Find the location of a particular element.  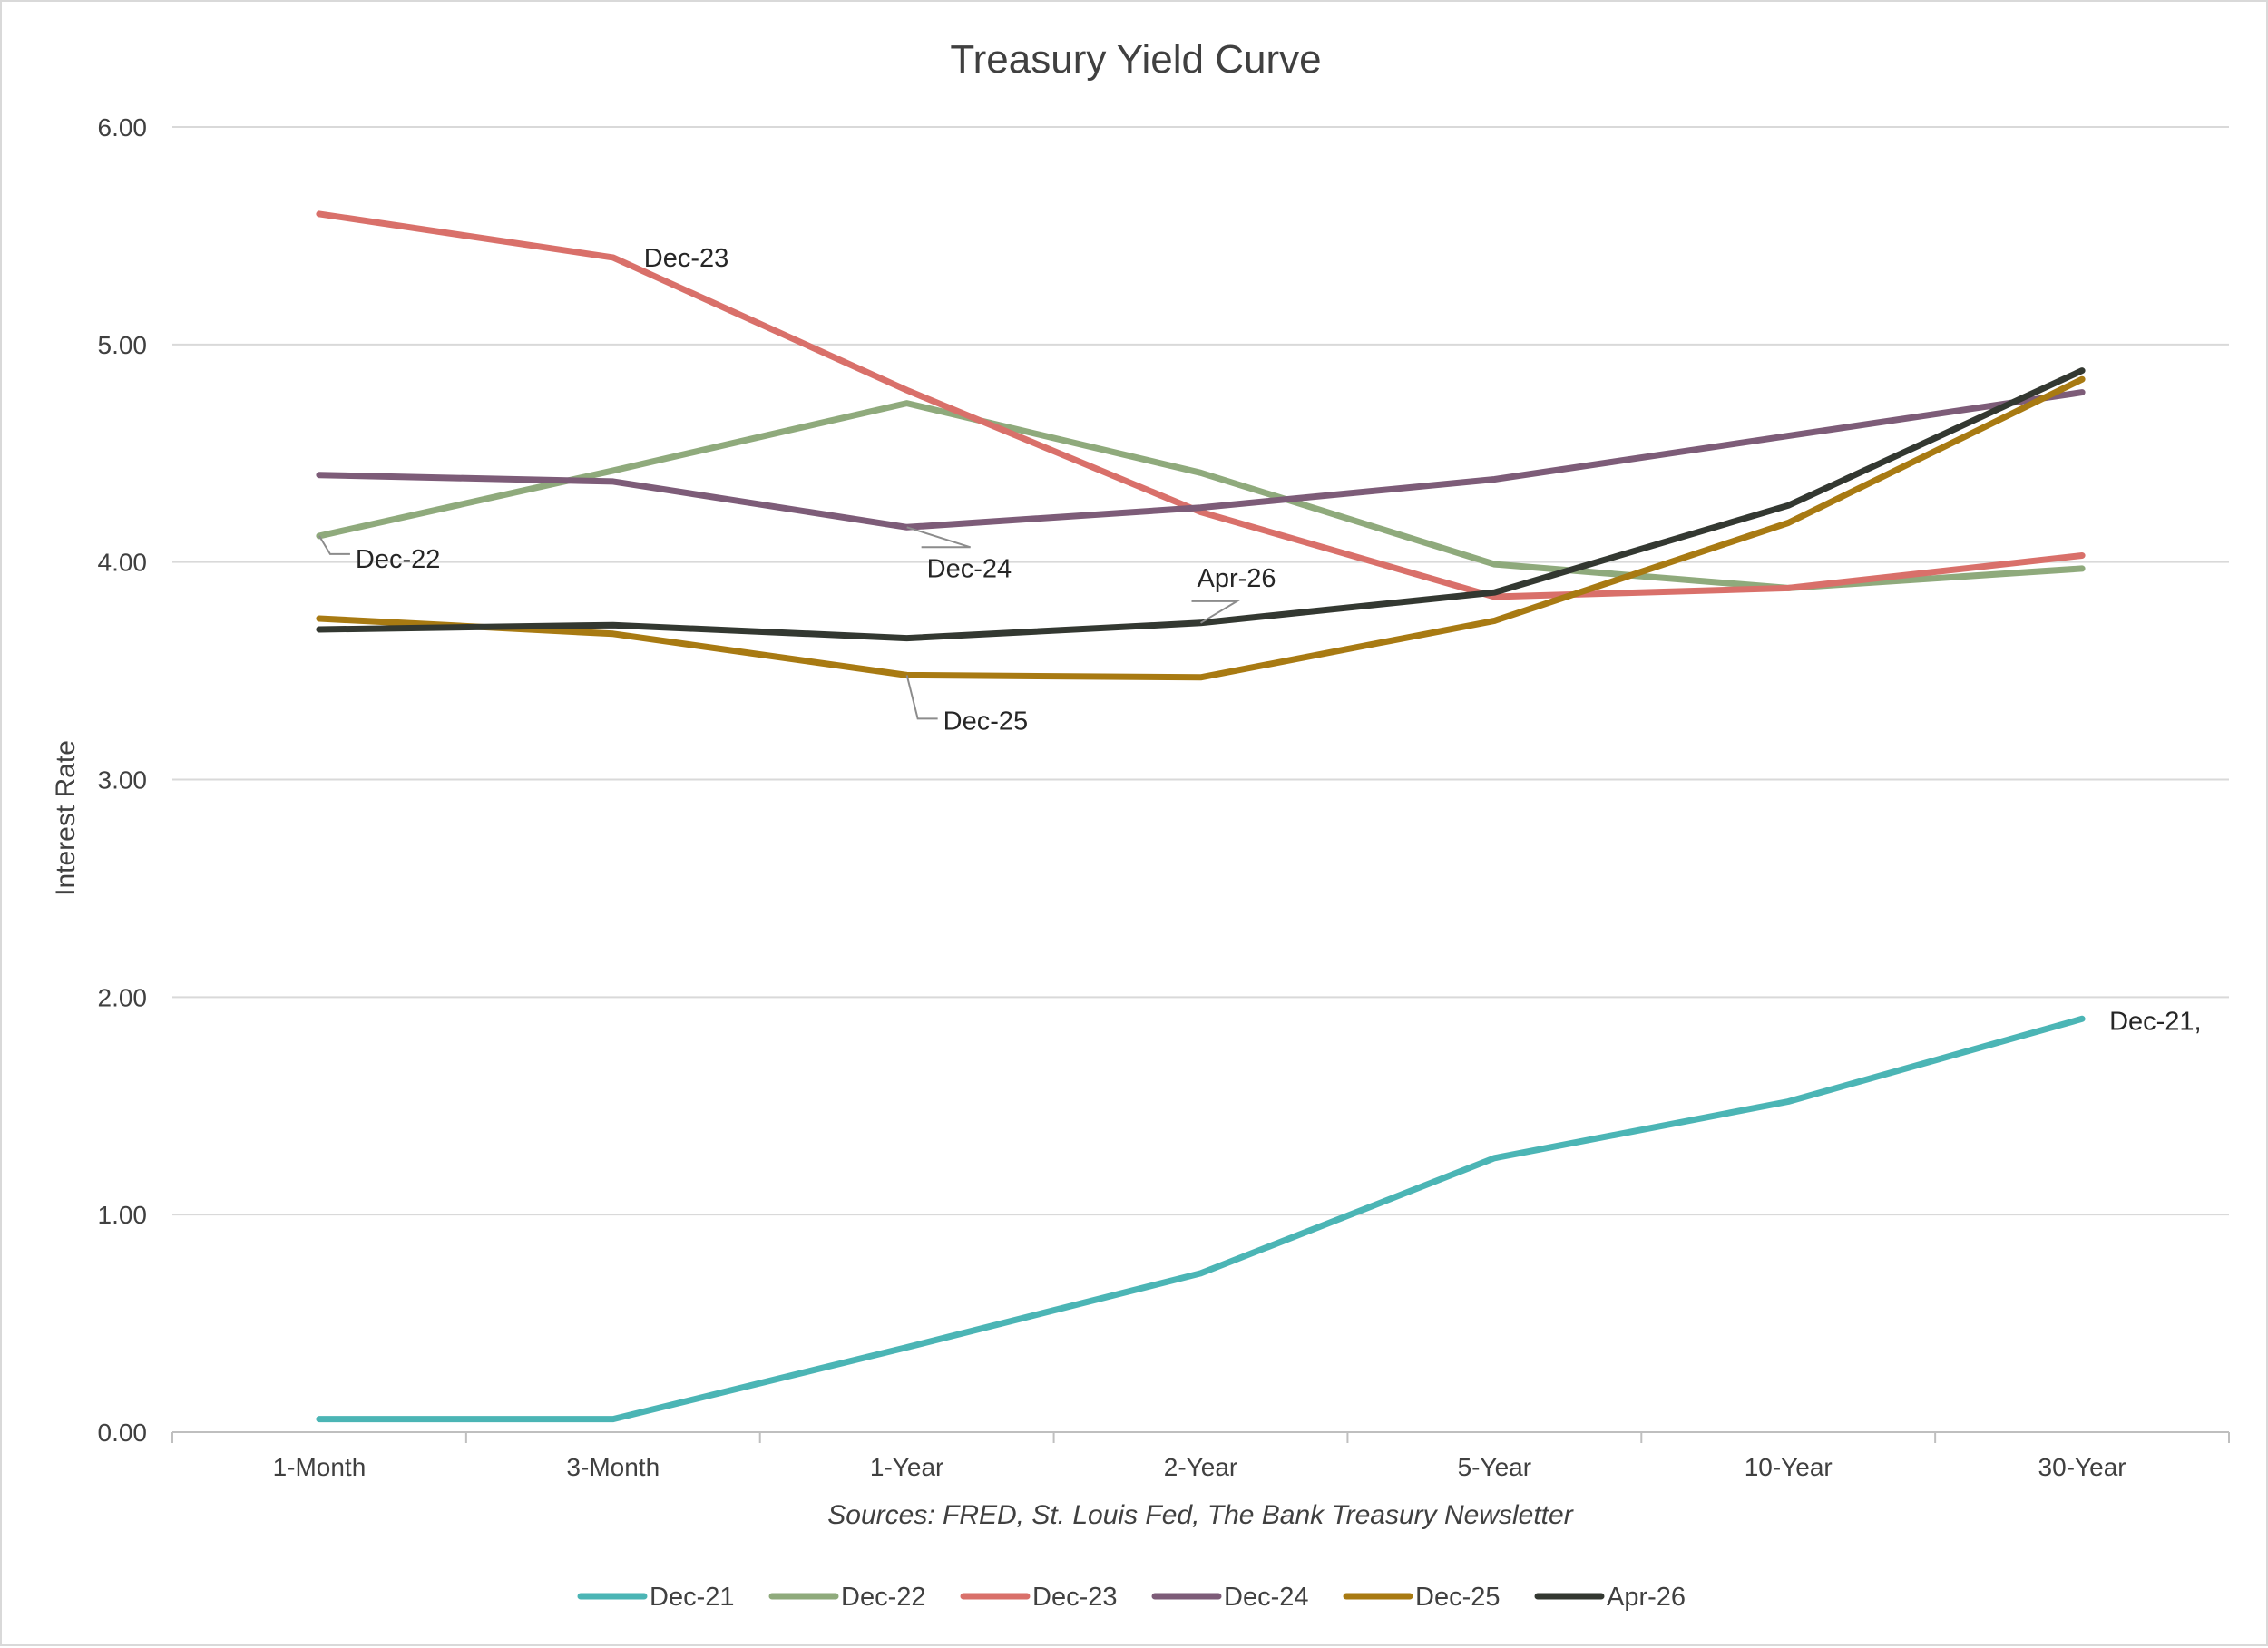

y-tick-label: 1.00 is located at coordinates (123, 1215).